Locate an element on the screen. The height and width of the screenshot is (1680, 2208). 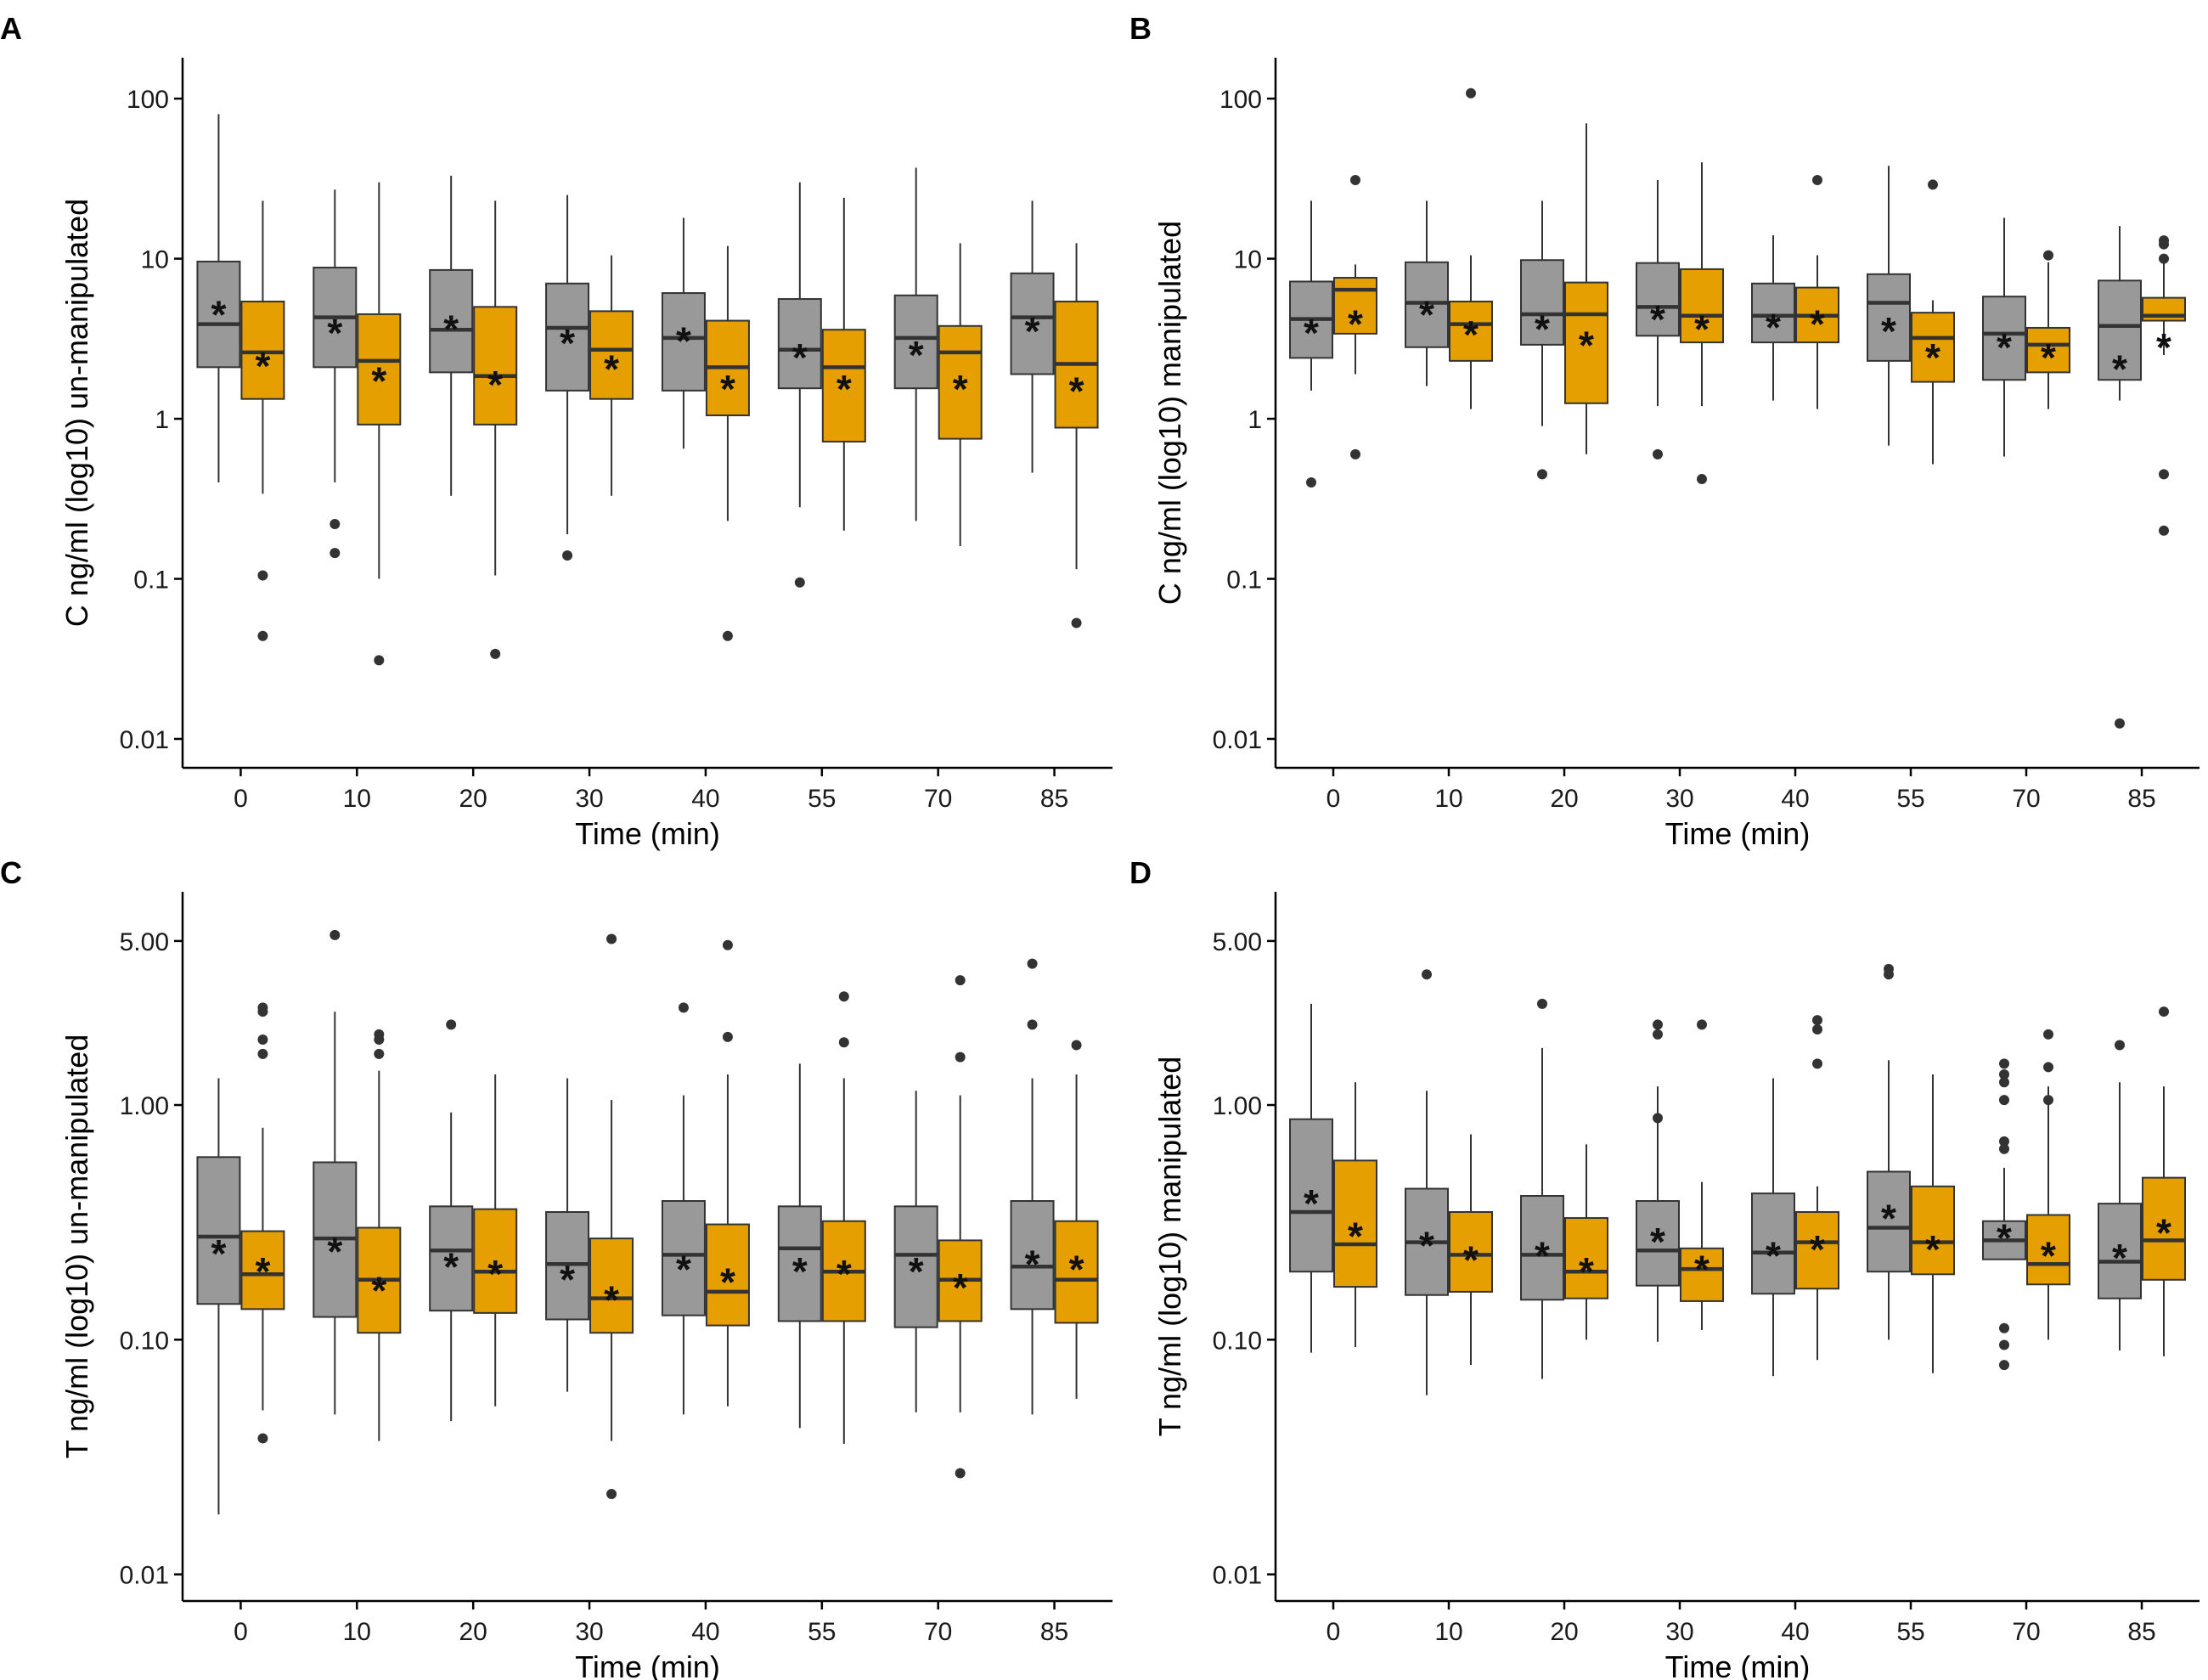
panel-label: B is located at coordinates (1140, 29).